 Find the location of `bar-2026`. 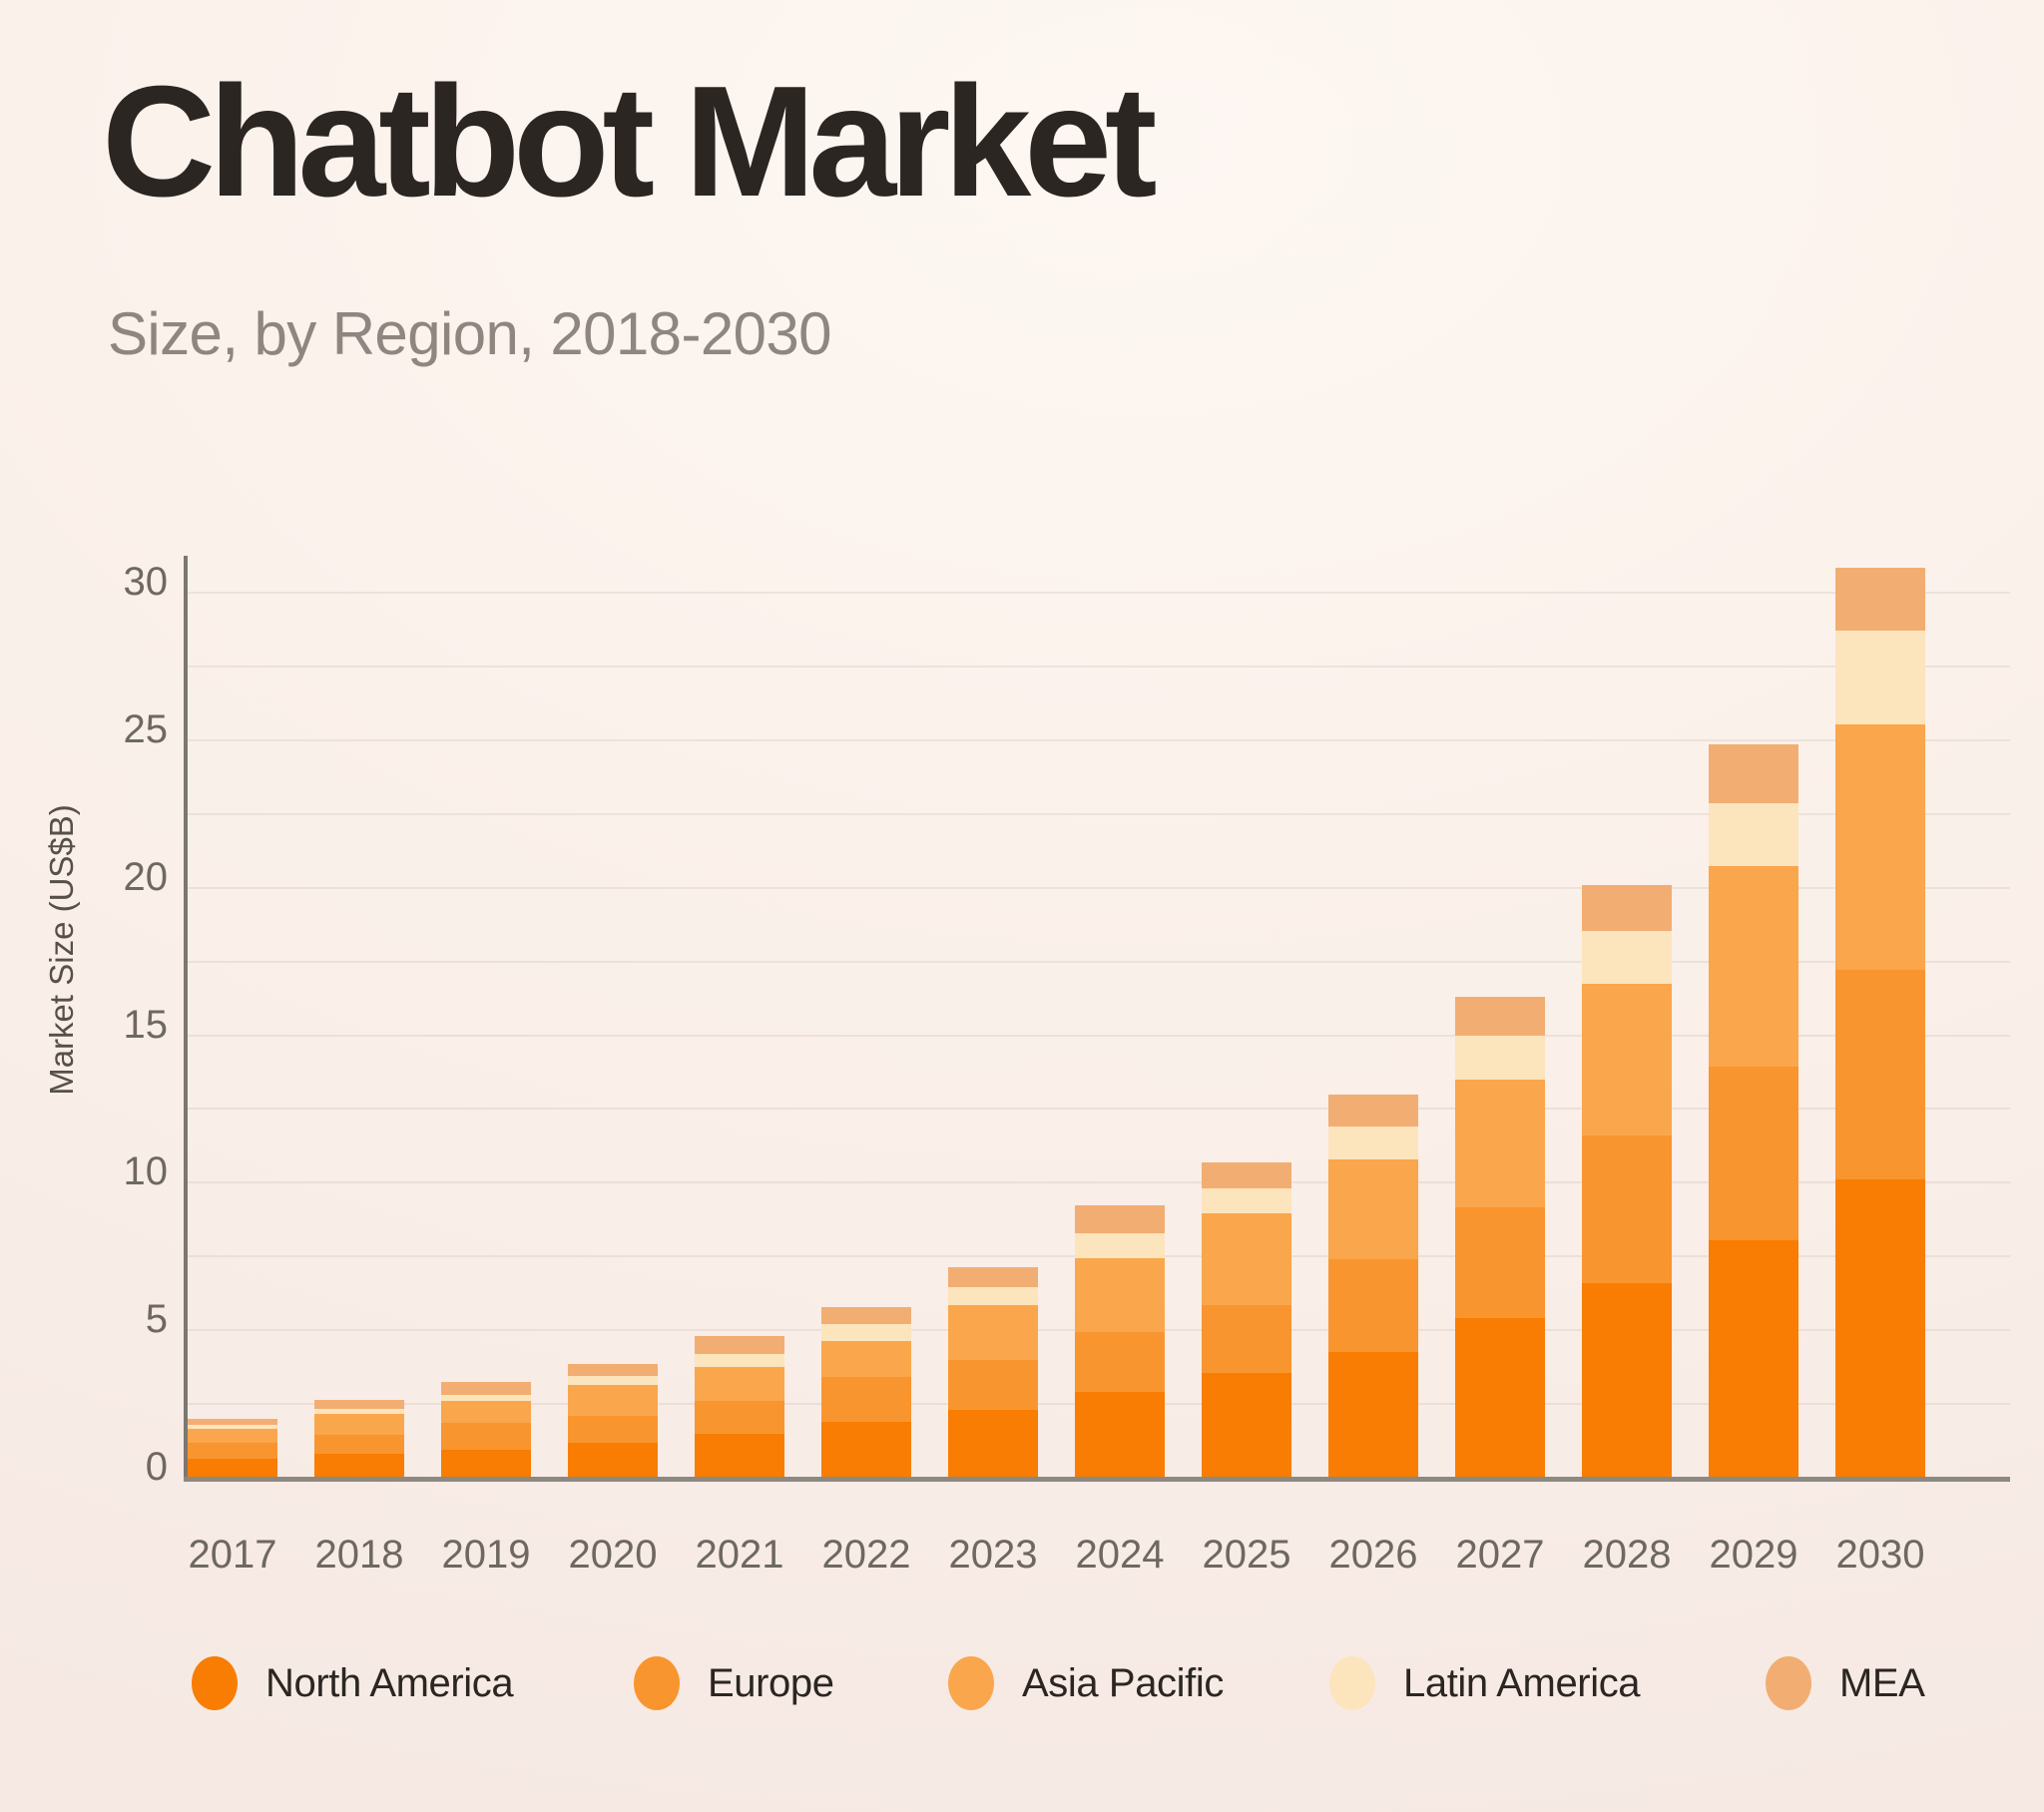

bar-2026 is located at coordinates (1373, 1286).